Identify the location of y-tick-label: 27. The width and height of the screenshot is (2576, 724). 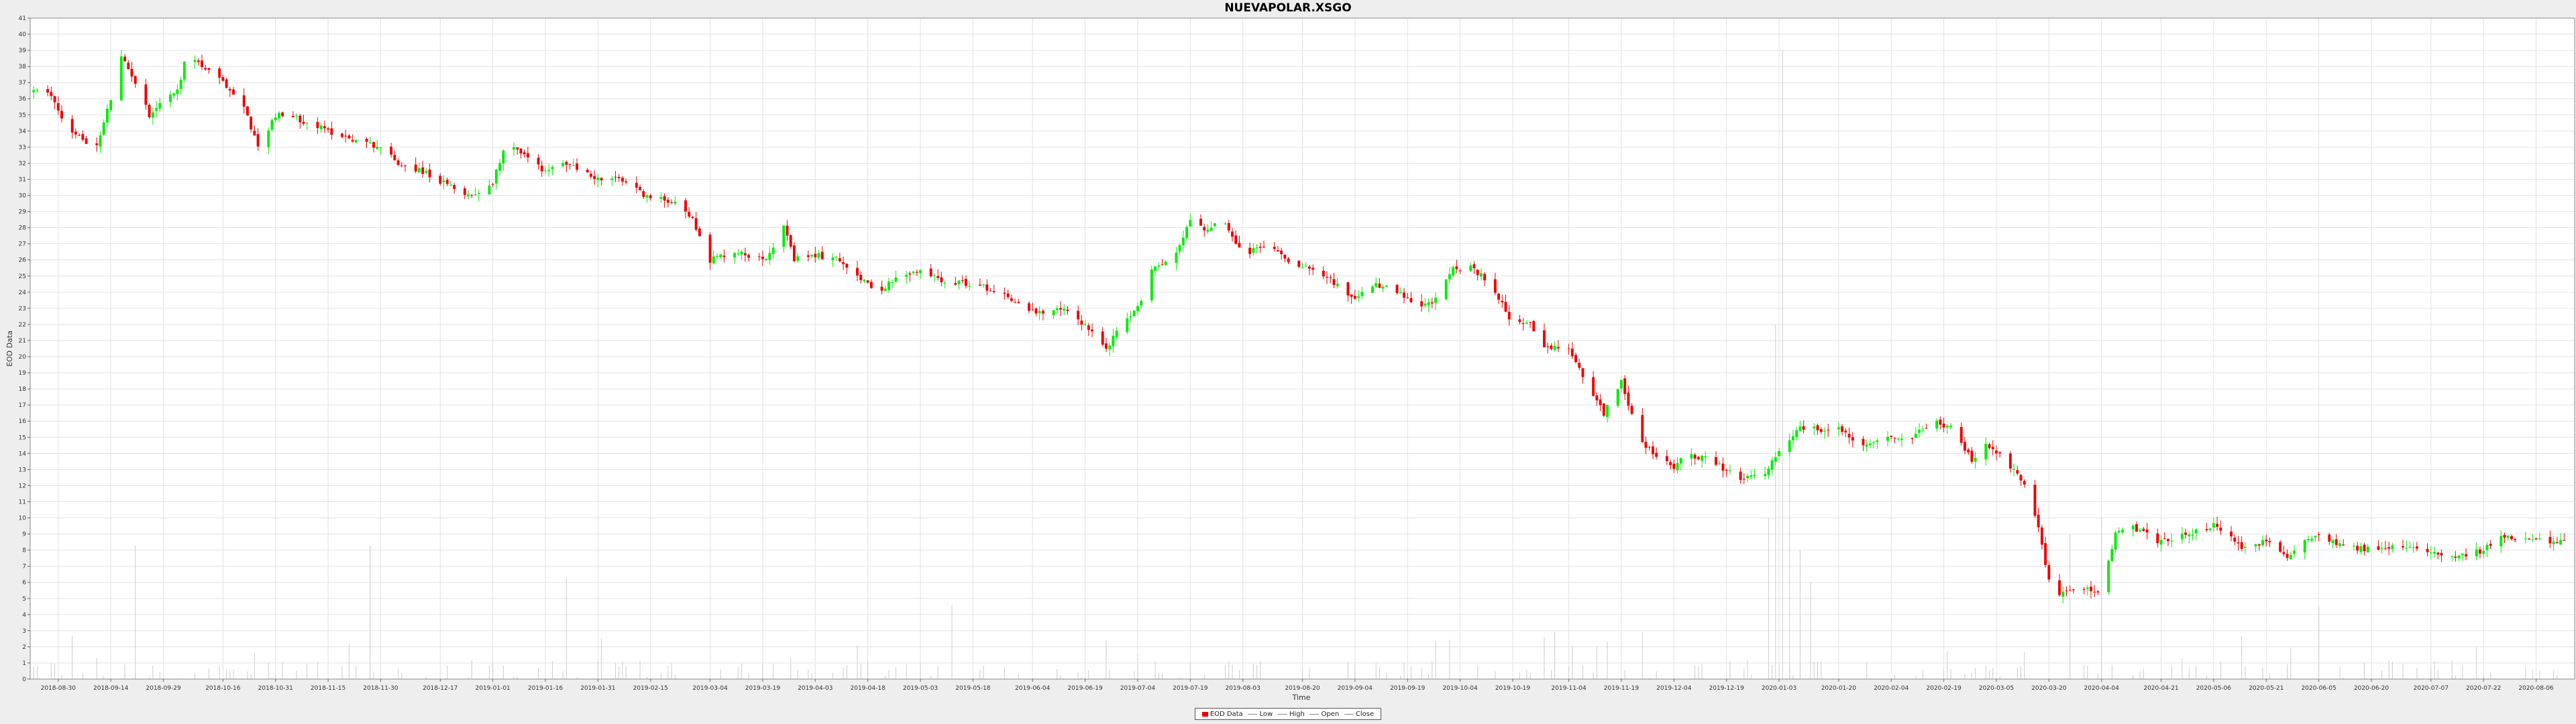
(22, 244).